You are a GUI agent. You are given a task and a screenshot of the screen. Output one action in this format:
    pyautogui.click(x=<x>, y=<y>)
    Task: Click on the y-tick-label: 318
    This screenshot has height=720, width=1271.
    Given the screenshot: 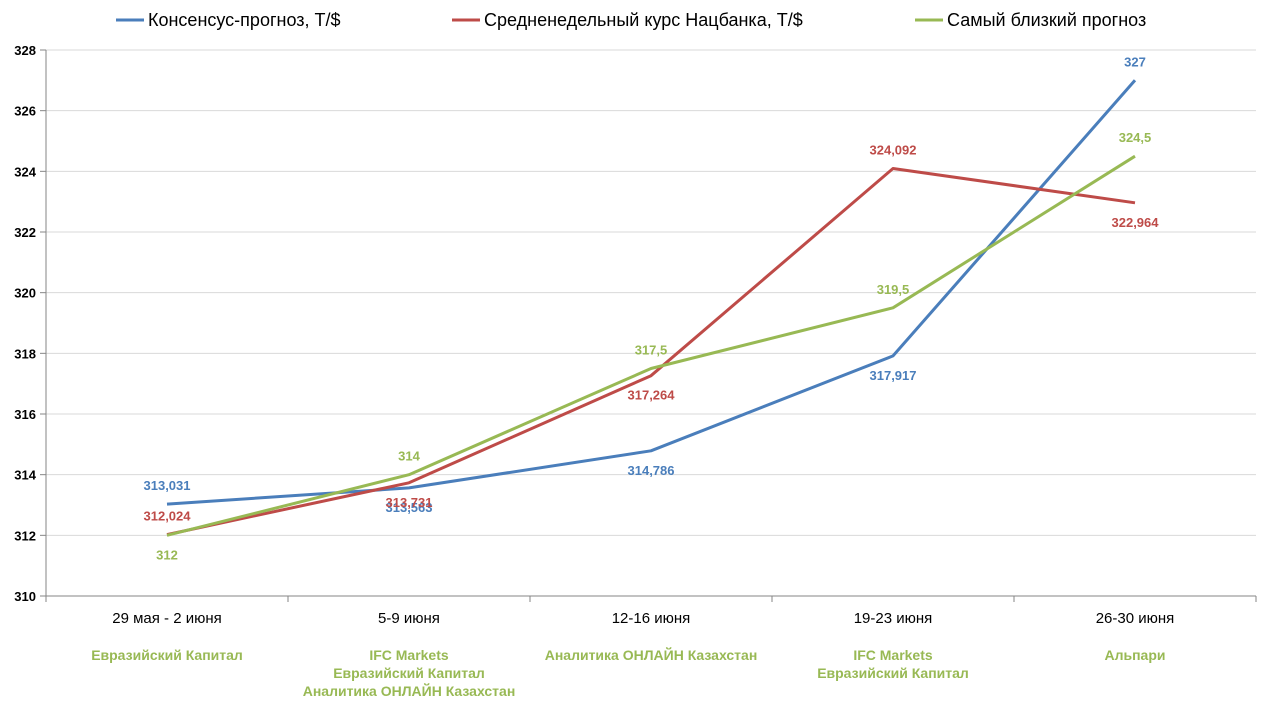 What is the action you would take?
    pyautogui.click(x=25, y=353)
    